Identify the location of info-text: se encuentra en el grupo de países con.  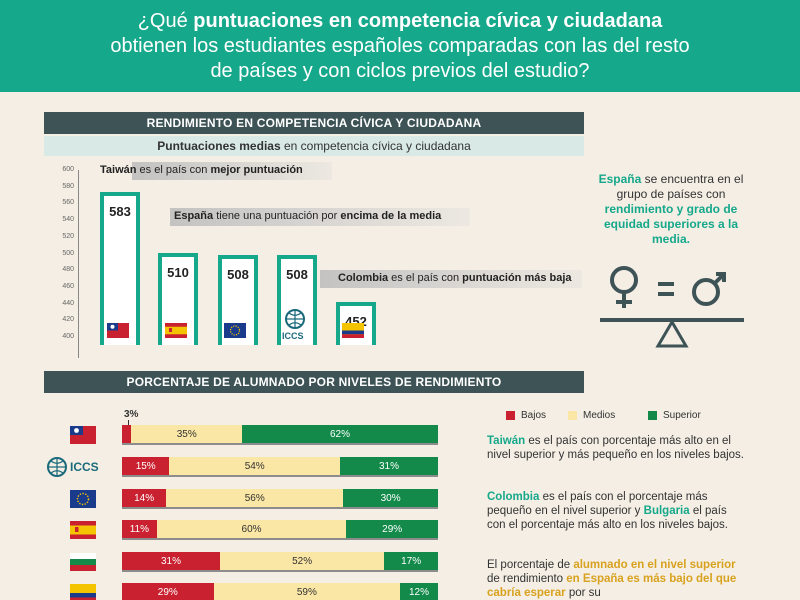
(680, 186).